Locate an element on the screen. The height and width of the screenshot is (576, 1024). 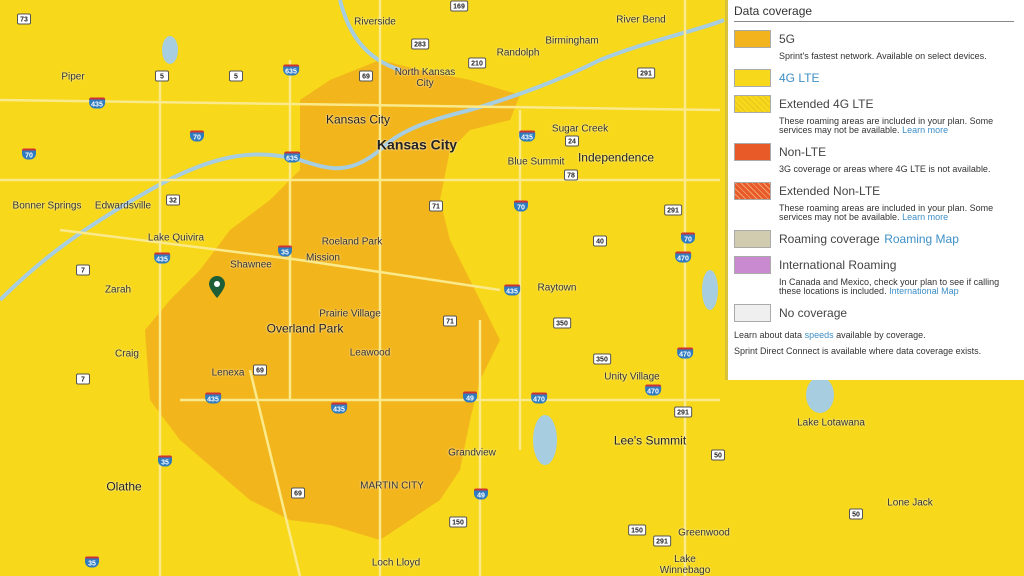
route-shield: 291 is located at coordinates (673, 210).